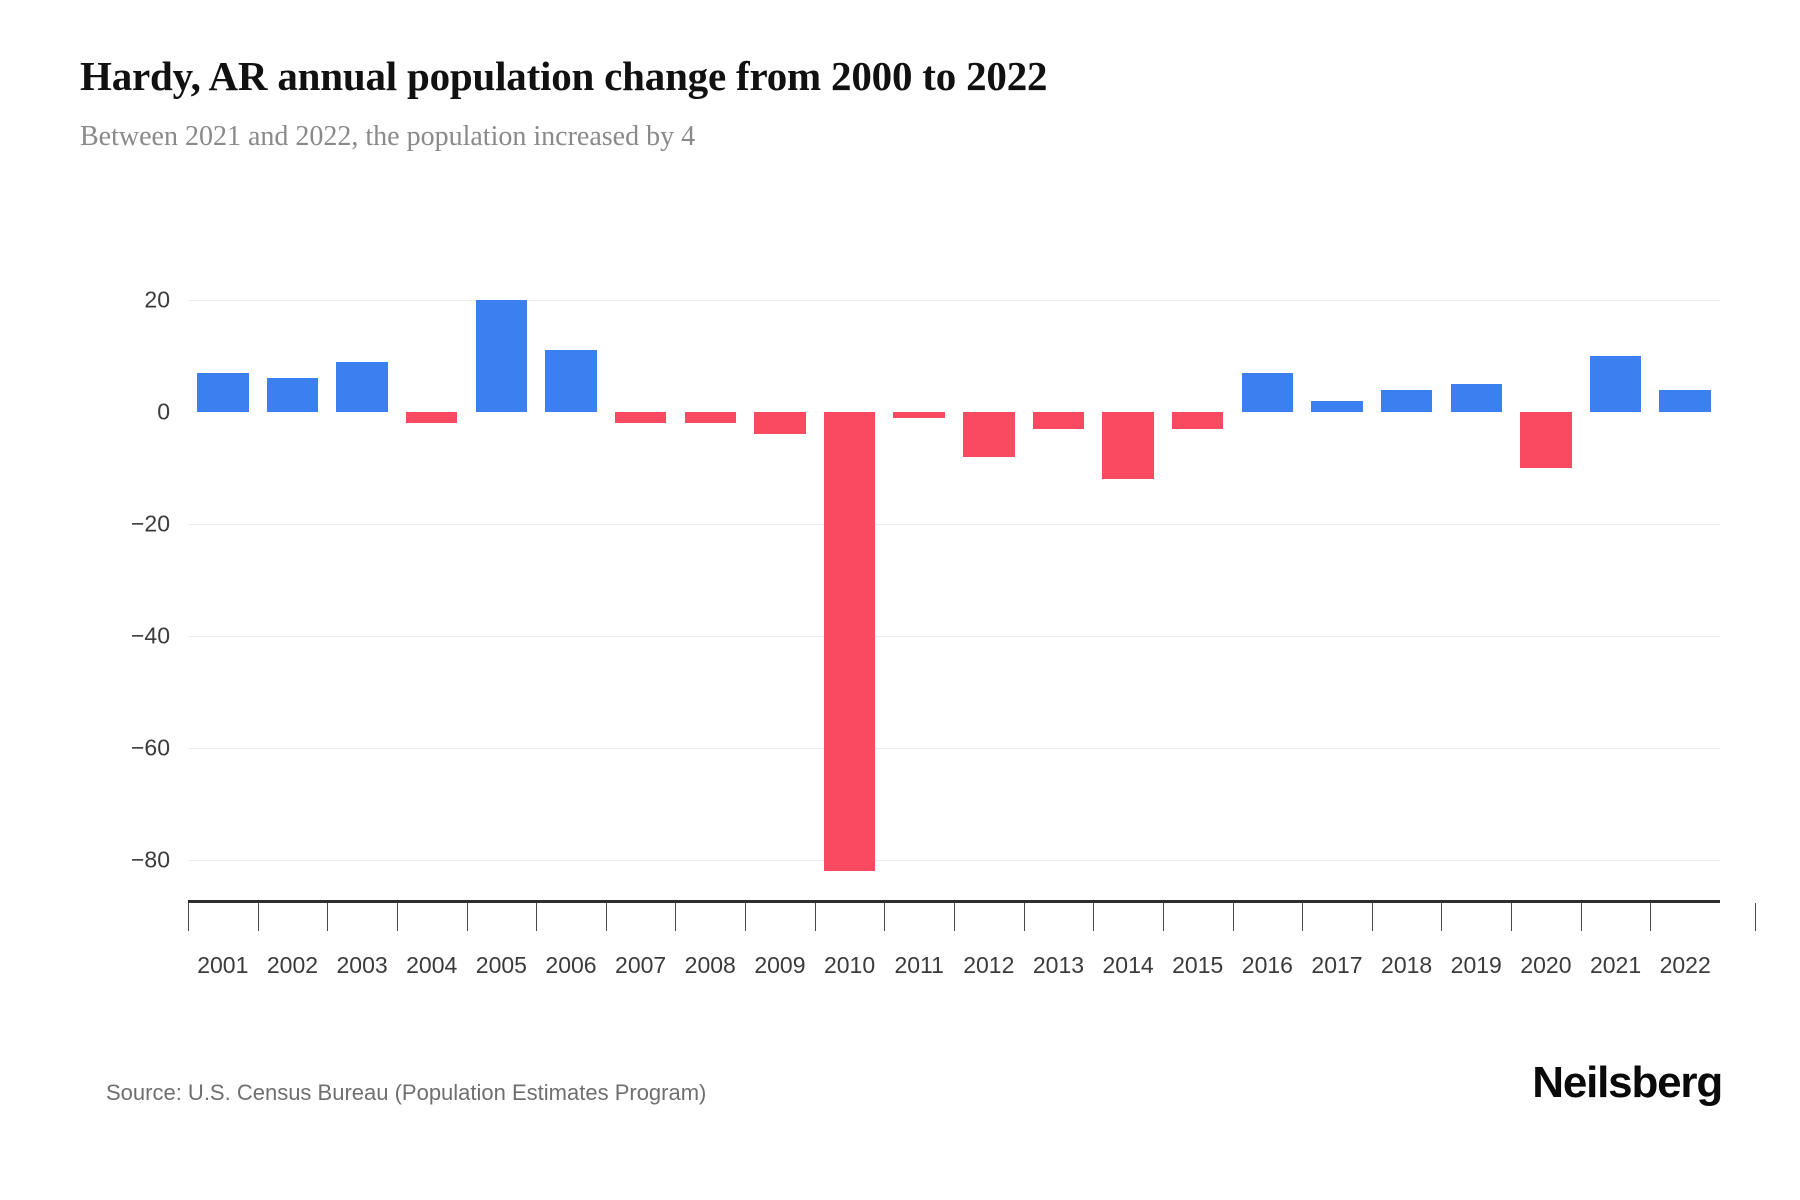 Image resolution: width=1800 pixels, height=1200 pixels. What do you see at coordinates (1407, 965) in the screenshot?
I see `x-axis-label-2018: 2018` at bounding box center [1407, 965].